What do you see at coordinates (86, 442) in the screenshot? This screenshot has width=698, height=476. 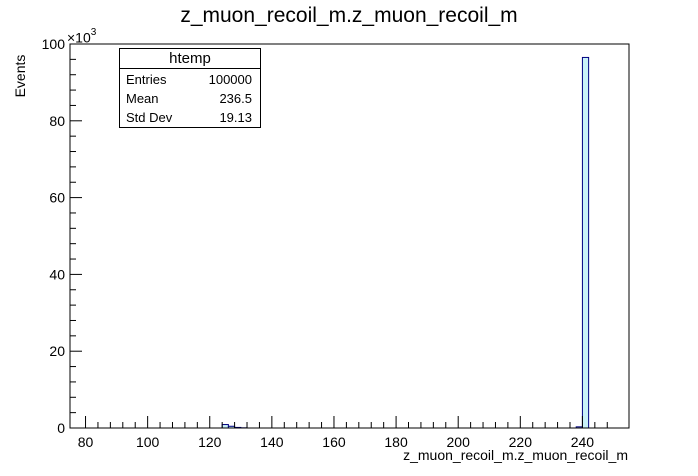 I see `x-tick-label: 80` at bounding box center [86, 442].